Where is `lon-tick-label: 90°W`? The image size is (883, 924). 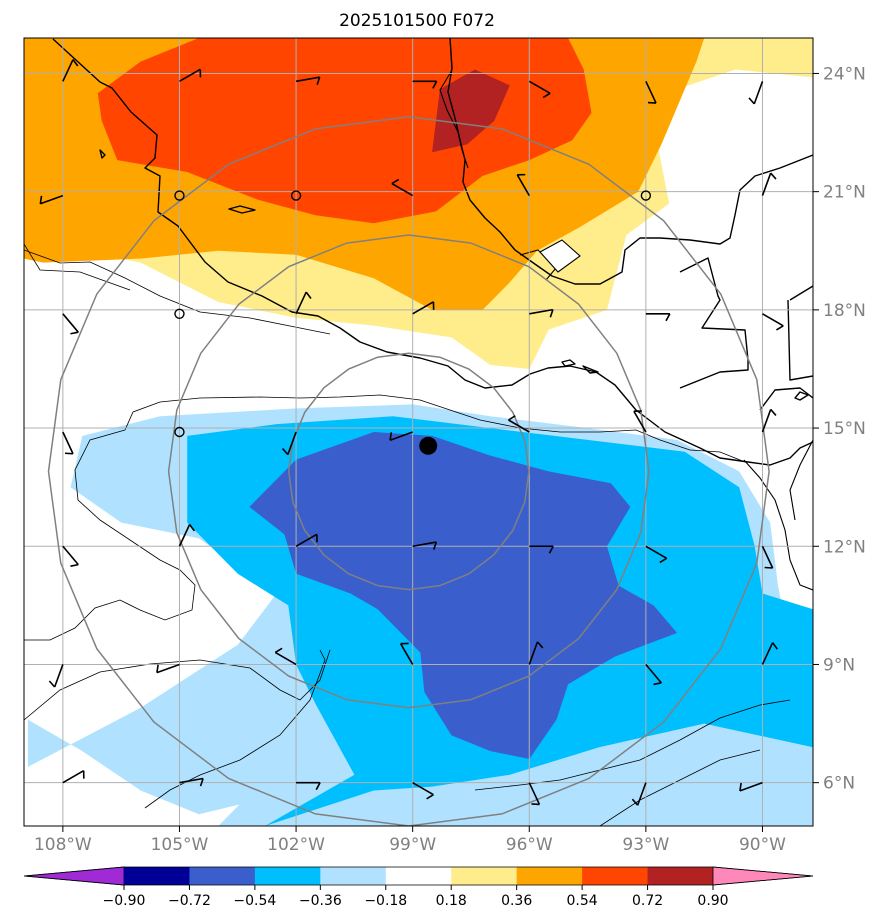
lon-tick-label: 90°W is located at coordinates (762, 845).